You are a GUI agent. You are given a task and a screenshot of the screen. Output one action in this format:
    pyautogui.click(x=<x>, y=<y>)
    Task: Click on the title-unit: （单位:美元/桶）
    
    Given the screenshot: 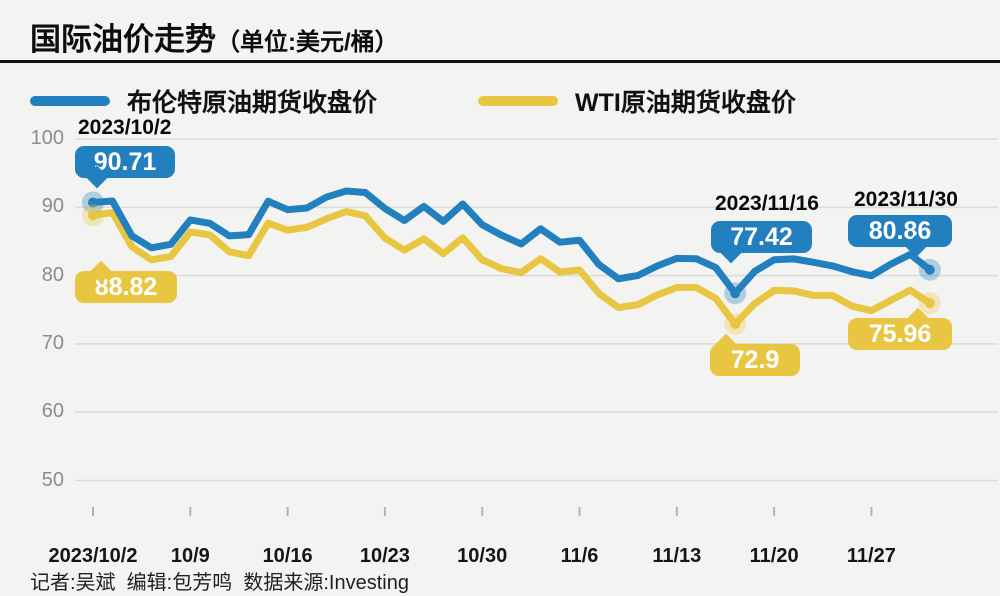 What is the action you would take?
    pyautogui.click(x=307, y=42)
    